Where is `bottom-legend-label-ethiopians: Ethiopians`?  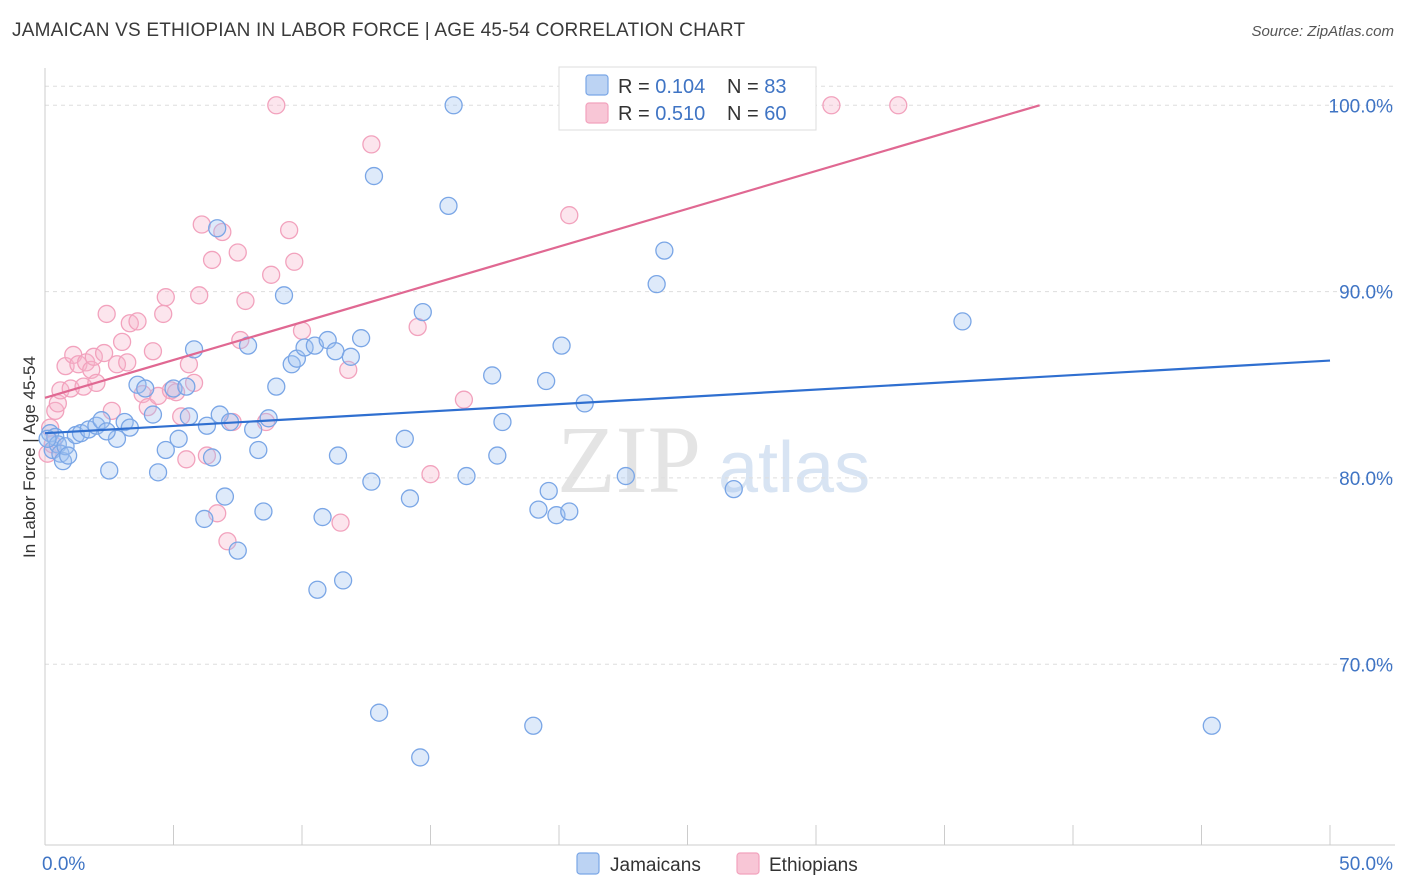
bottom-legend-label-ethiopians: Ethiopians is located at coordinates (813, 865).